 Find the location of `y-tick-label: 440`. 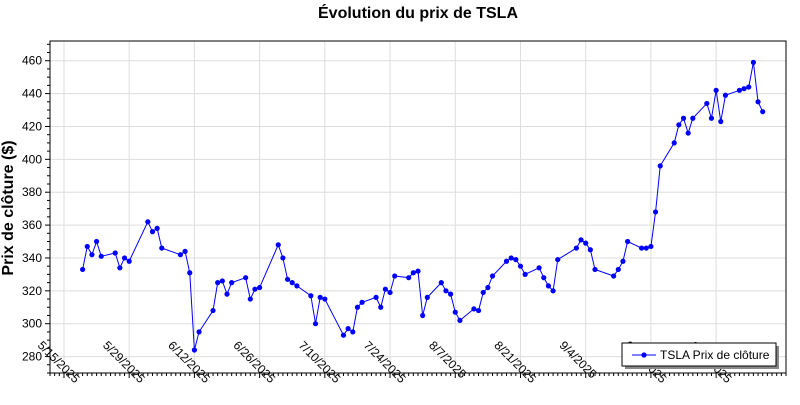

y-tick-label: 440 is located at coordinates (32, 94).